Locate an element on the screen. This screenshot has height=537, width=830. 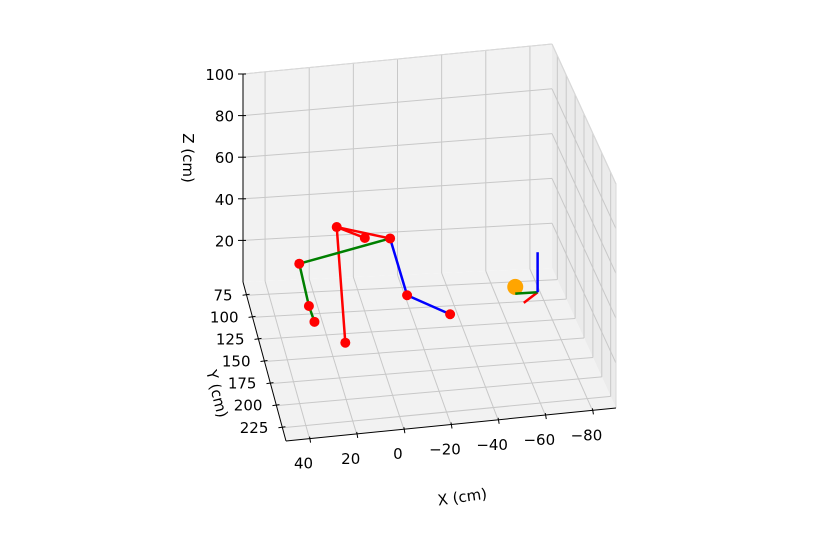
joint-right-elbow is located at coordinates (407, 295).